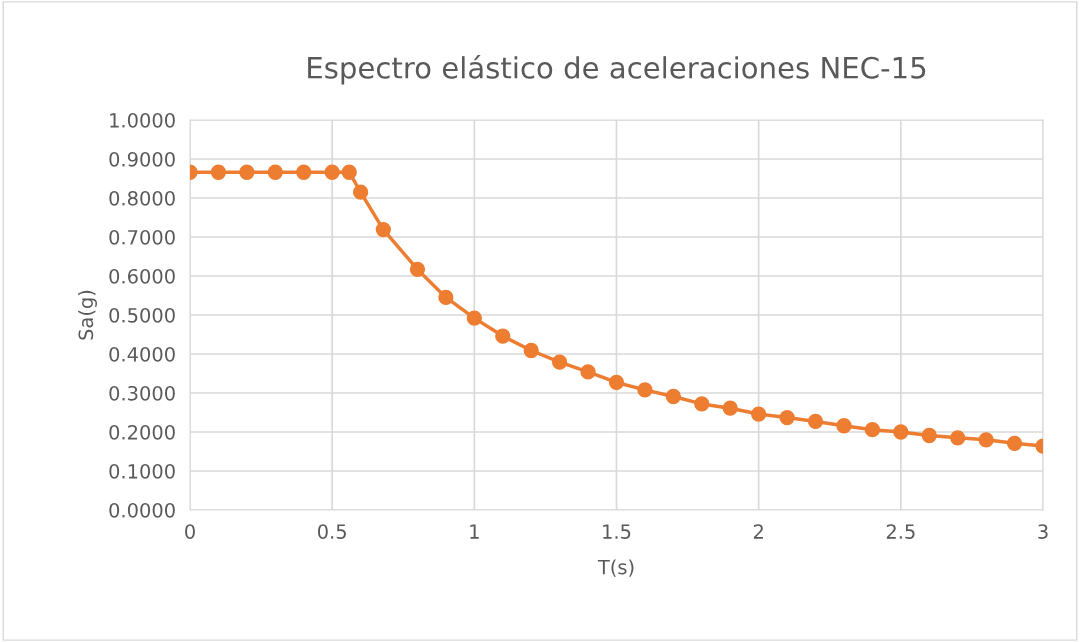  I want to click on x-tick-label: 1, so click(474, 531).